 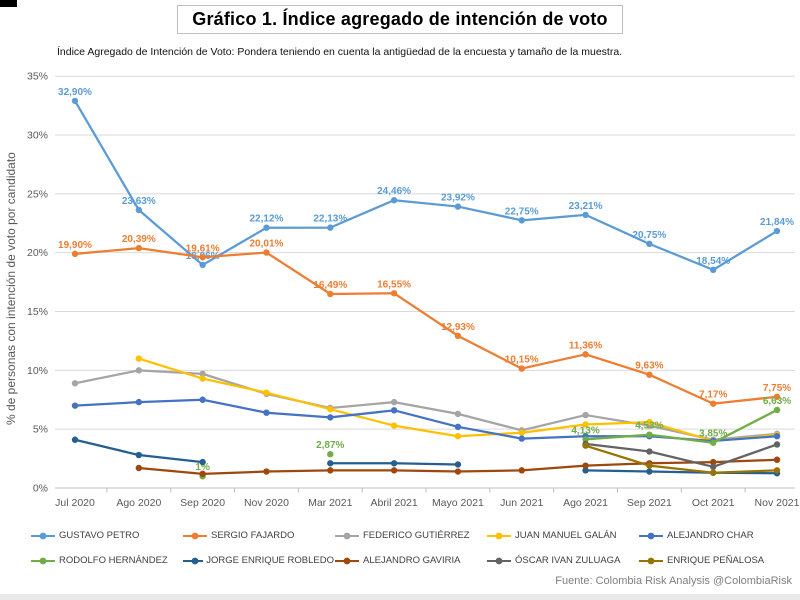 What do you see at coordinates (566, 535) in the screenshot?
I see `legend-label: JUAN MANUEL GALÁN` at bounding box center [566, 535].